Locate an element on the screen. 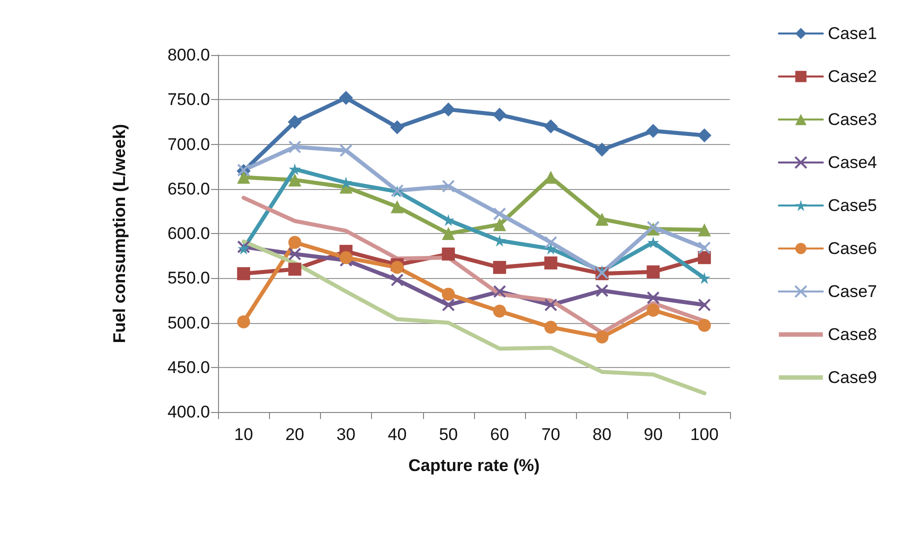  x-axis-title: Capture rate (%) is located at coordinates (474, 465).